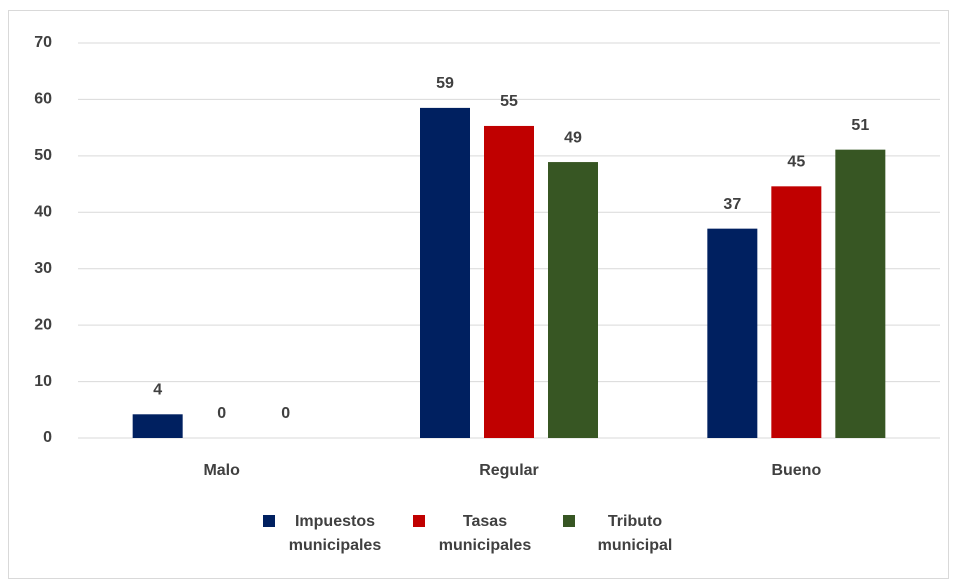 The height and width of the screenshot is (583, 954). Describe the element at coordinates (796, 162) in the screenshot. I see `data-label: 45` at that location.